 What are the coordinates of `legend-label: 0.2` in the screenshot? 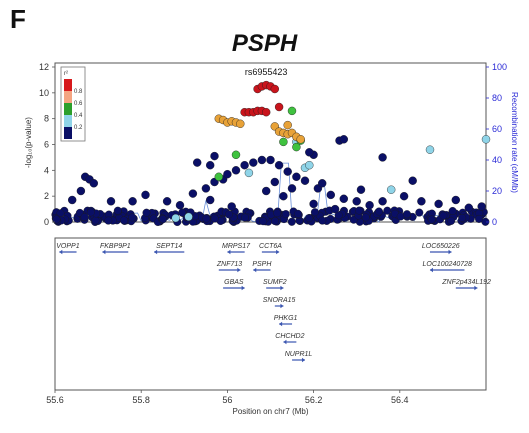 It's located at (78, 128).